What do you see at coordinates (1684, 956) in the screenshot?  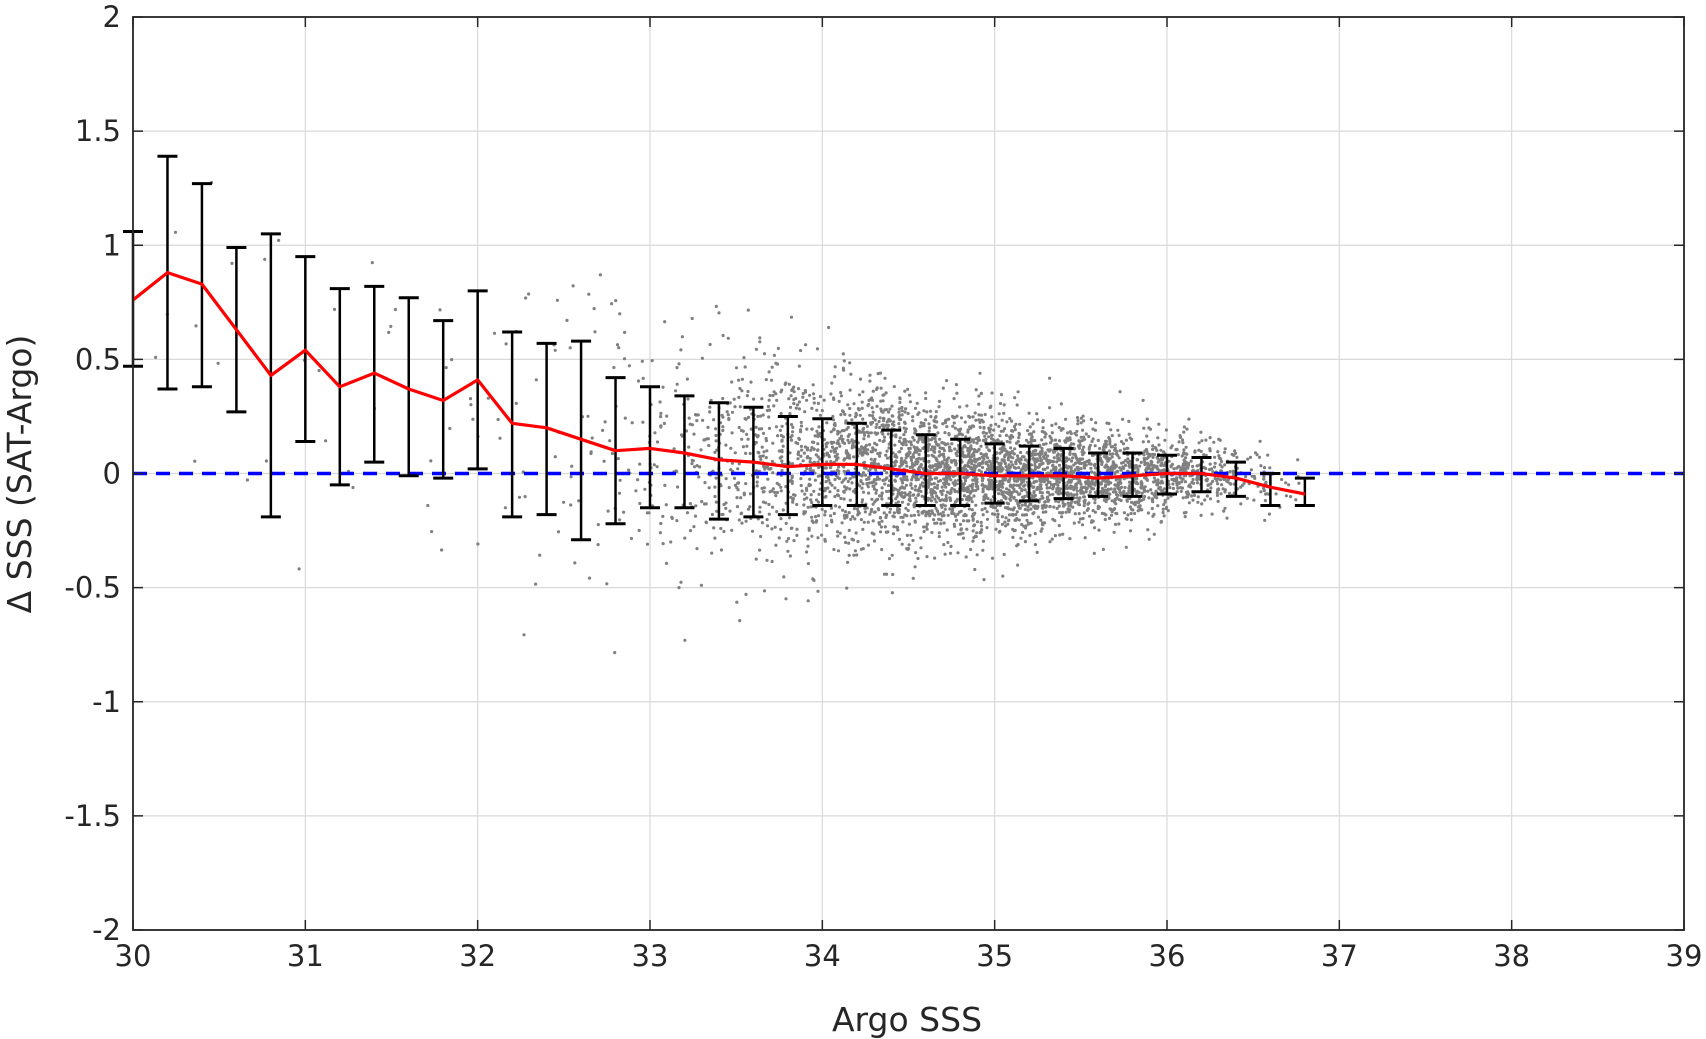 I see `x-tick-label: 39` at bounding box center [1684, 956].